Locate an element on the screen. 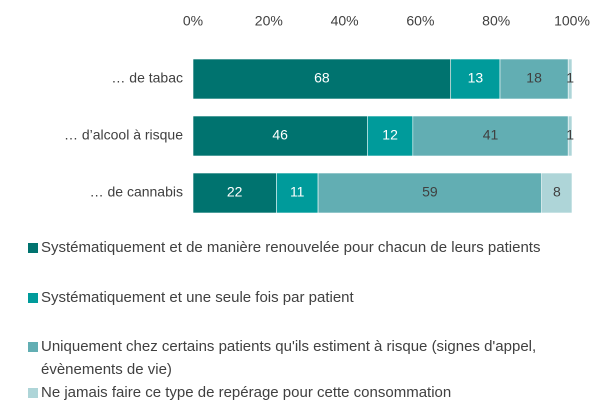 The width and height of the screenshot is (615, 405). value-label: 46 is located at coordinates (280, 135).